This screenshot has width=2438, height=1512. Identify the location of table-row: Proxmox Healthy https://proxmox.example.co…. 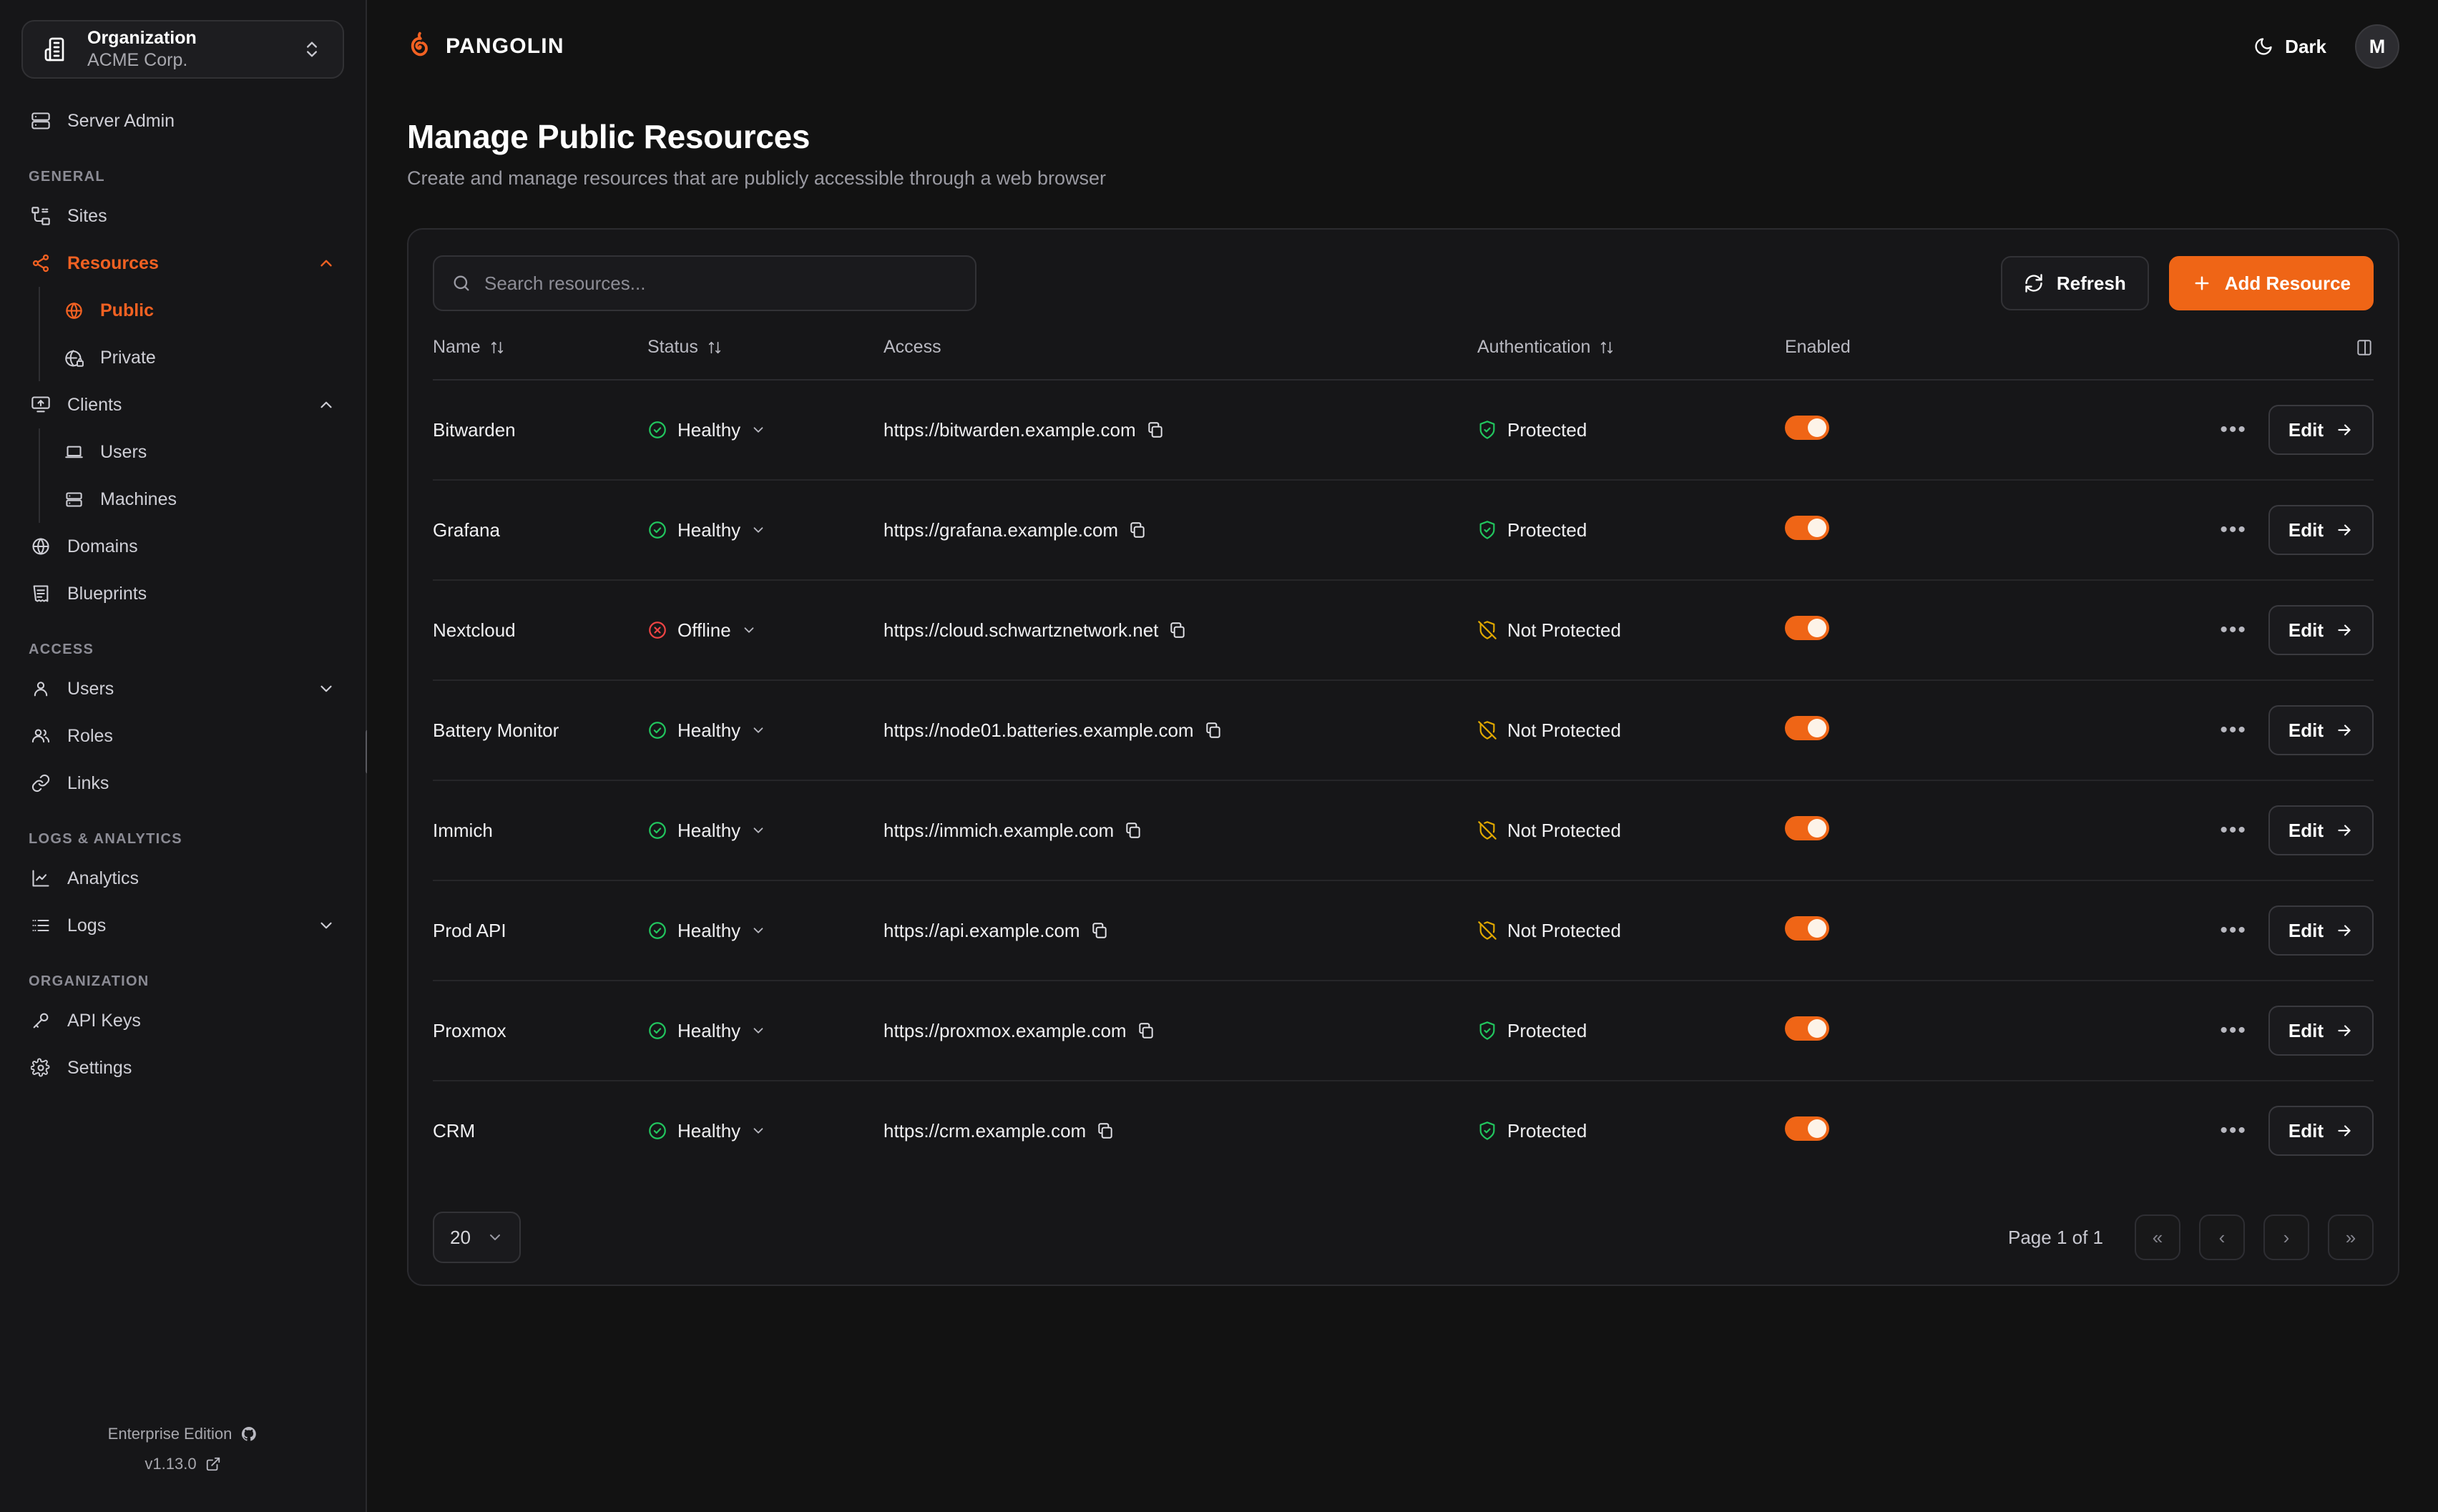
(1403, 1031).